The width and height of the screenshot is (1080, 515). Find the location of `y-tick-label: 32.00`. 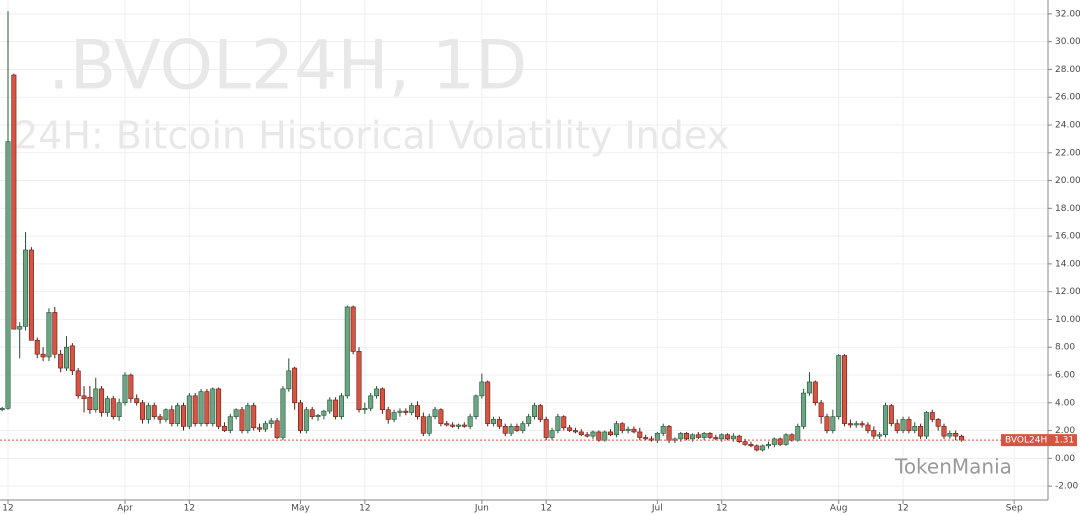

y-tick-label: 32.00 is located at coordinates (1067, 14).